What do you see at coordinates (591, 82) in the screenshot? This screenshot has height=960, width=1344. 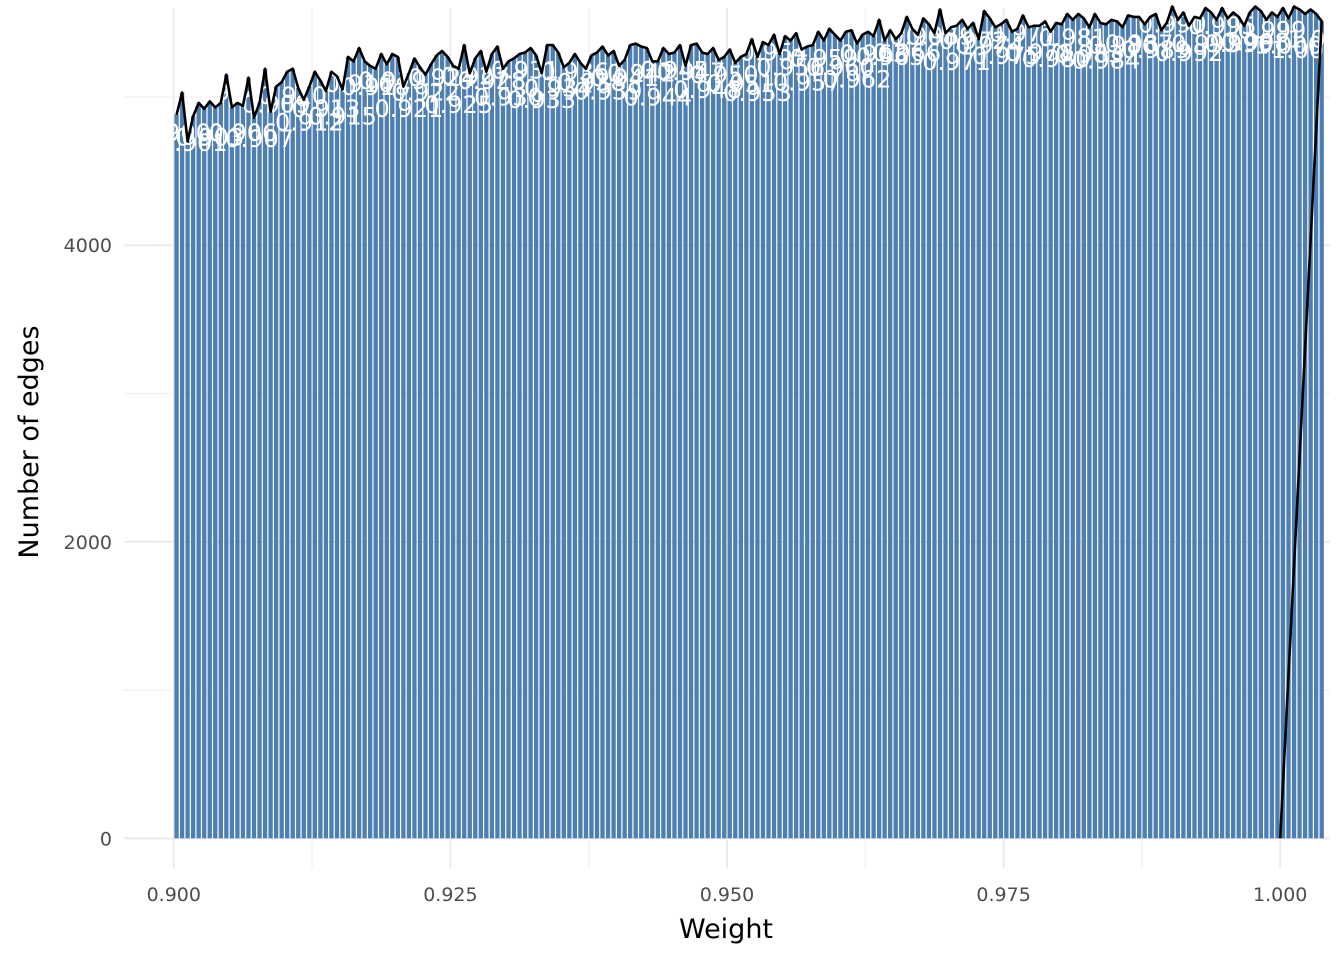 I see `bar-value-label: 0.938` at bounding box center [591, 82].